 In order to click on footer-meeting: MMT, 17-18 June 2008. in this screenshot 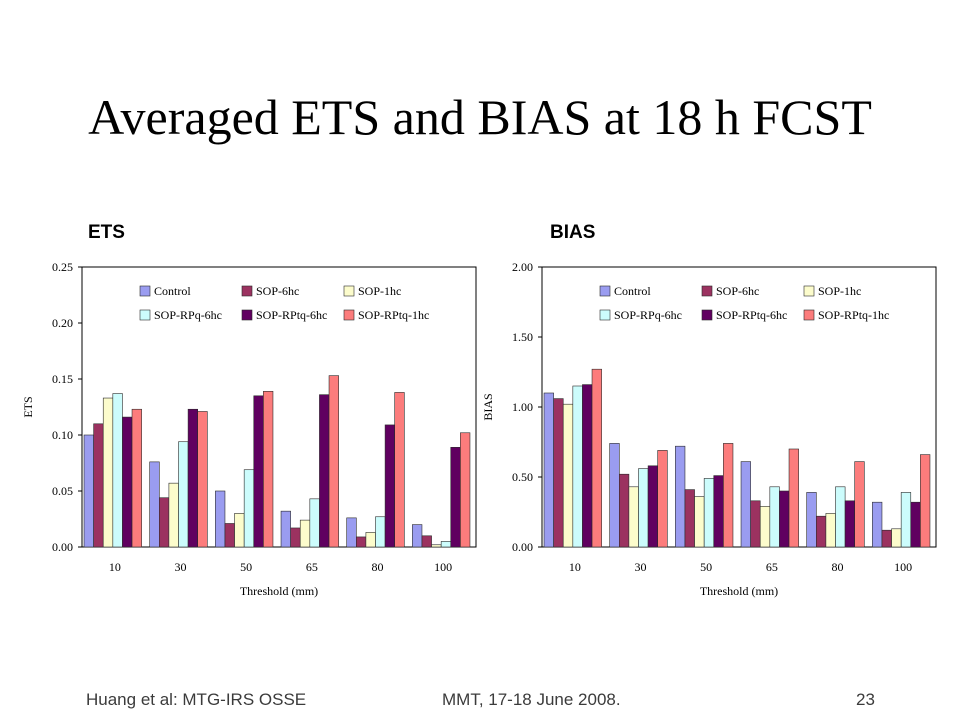, I will do `click(531, 699)`.